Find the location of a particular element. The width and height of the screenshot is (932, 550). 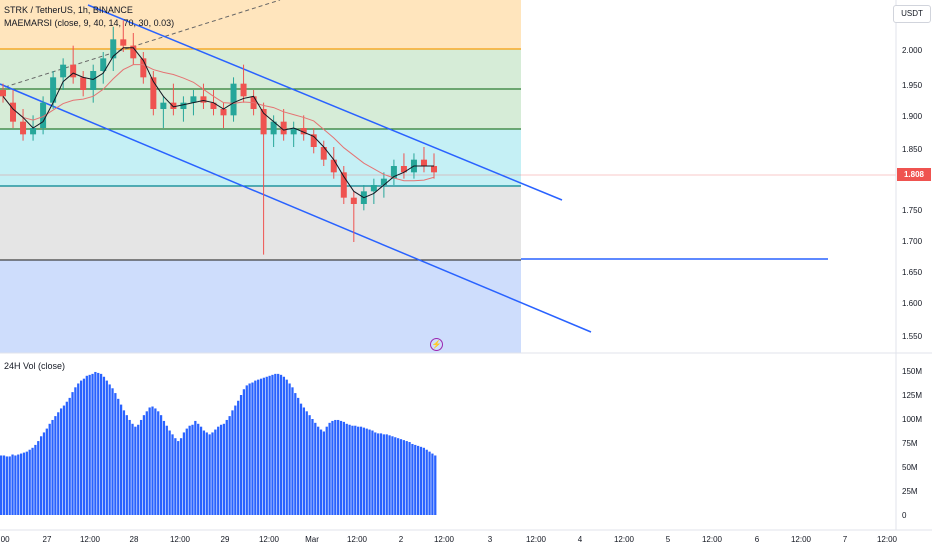

zone-orange is located at coordinates (260, 24).